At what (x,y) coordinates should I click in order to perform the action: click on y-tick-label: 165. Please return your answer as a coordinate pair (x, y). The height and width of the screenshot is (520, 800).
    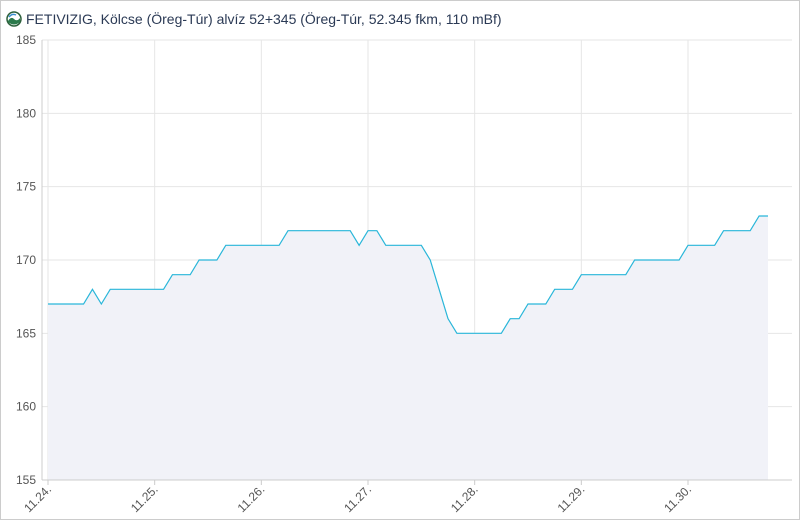
    Looking at the image, I should click on (26, 333).